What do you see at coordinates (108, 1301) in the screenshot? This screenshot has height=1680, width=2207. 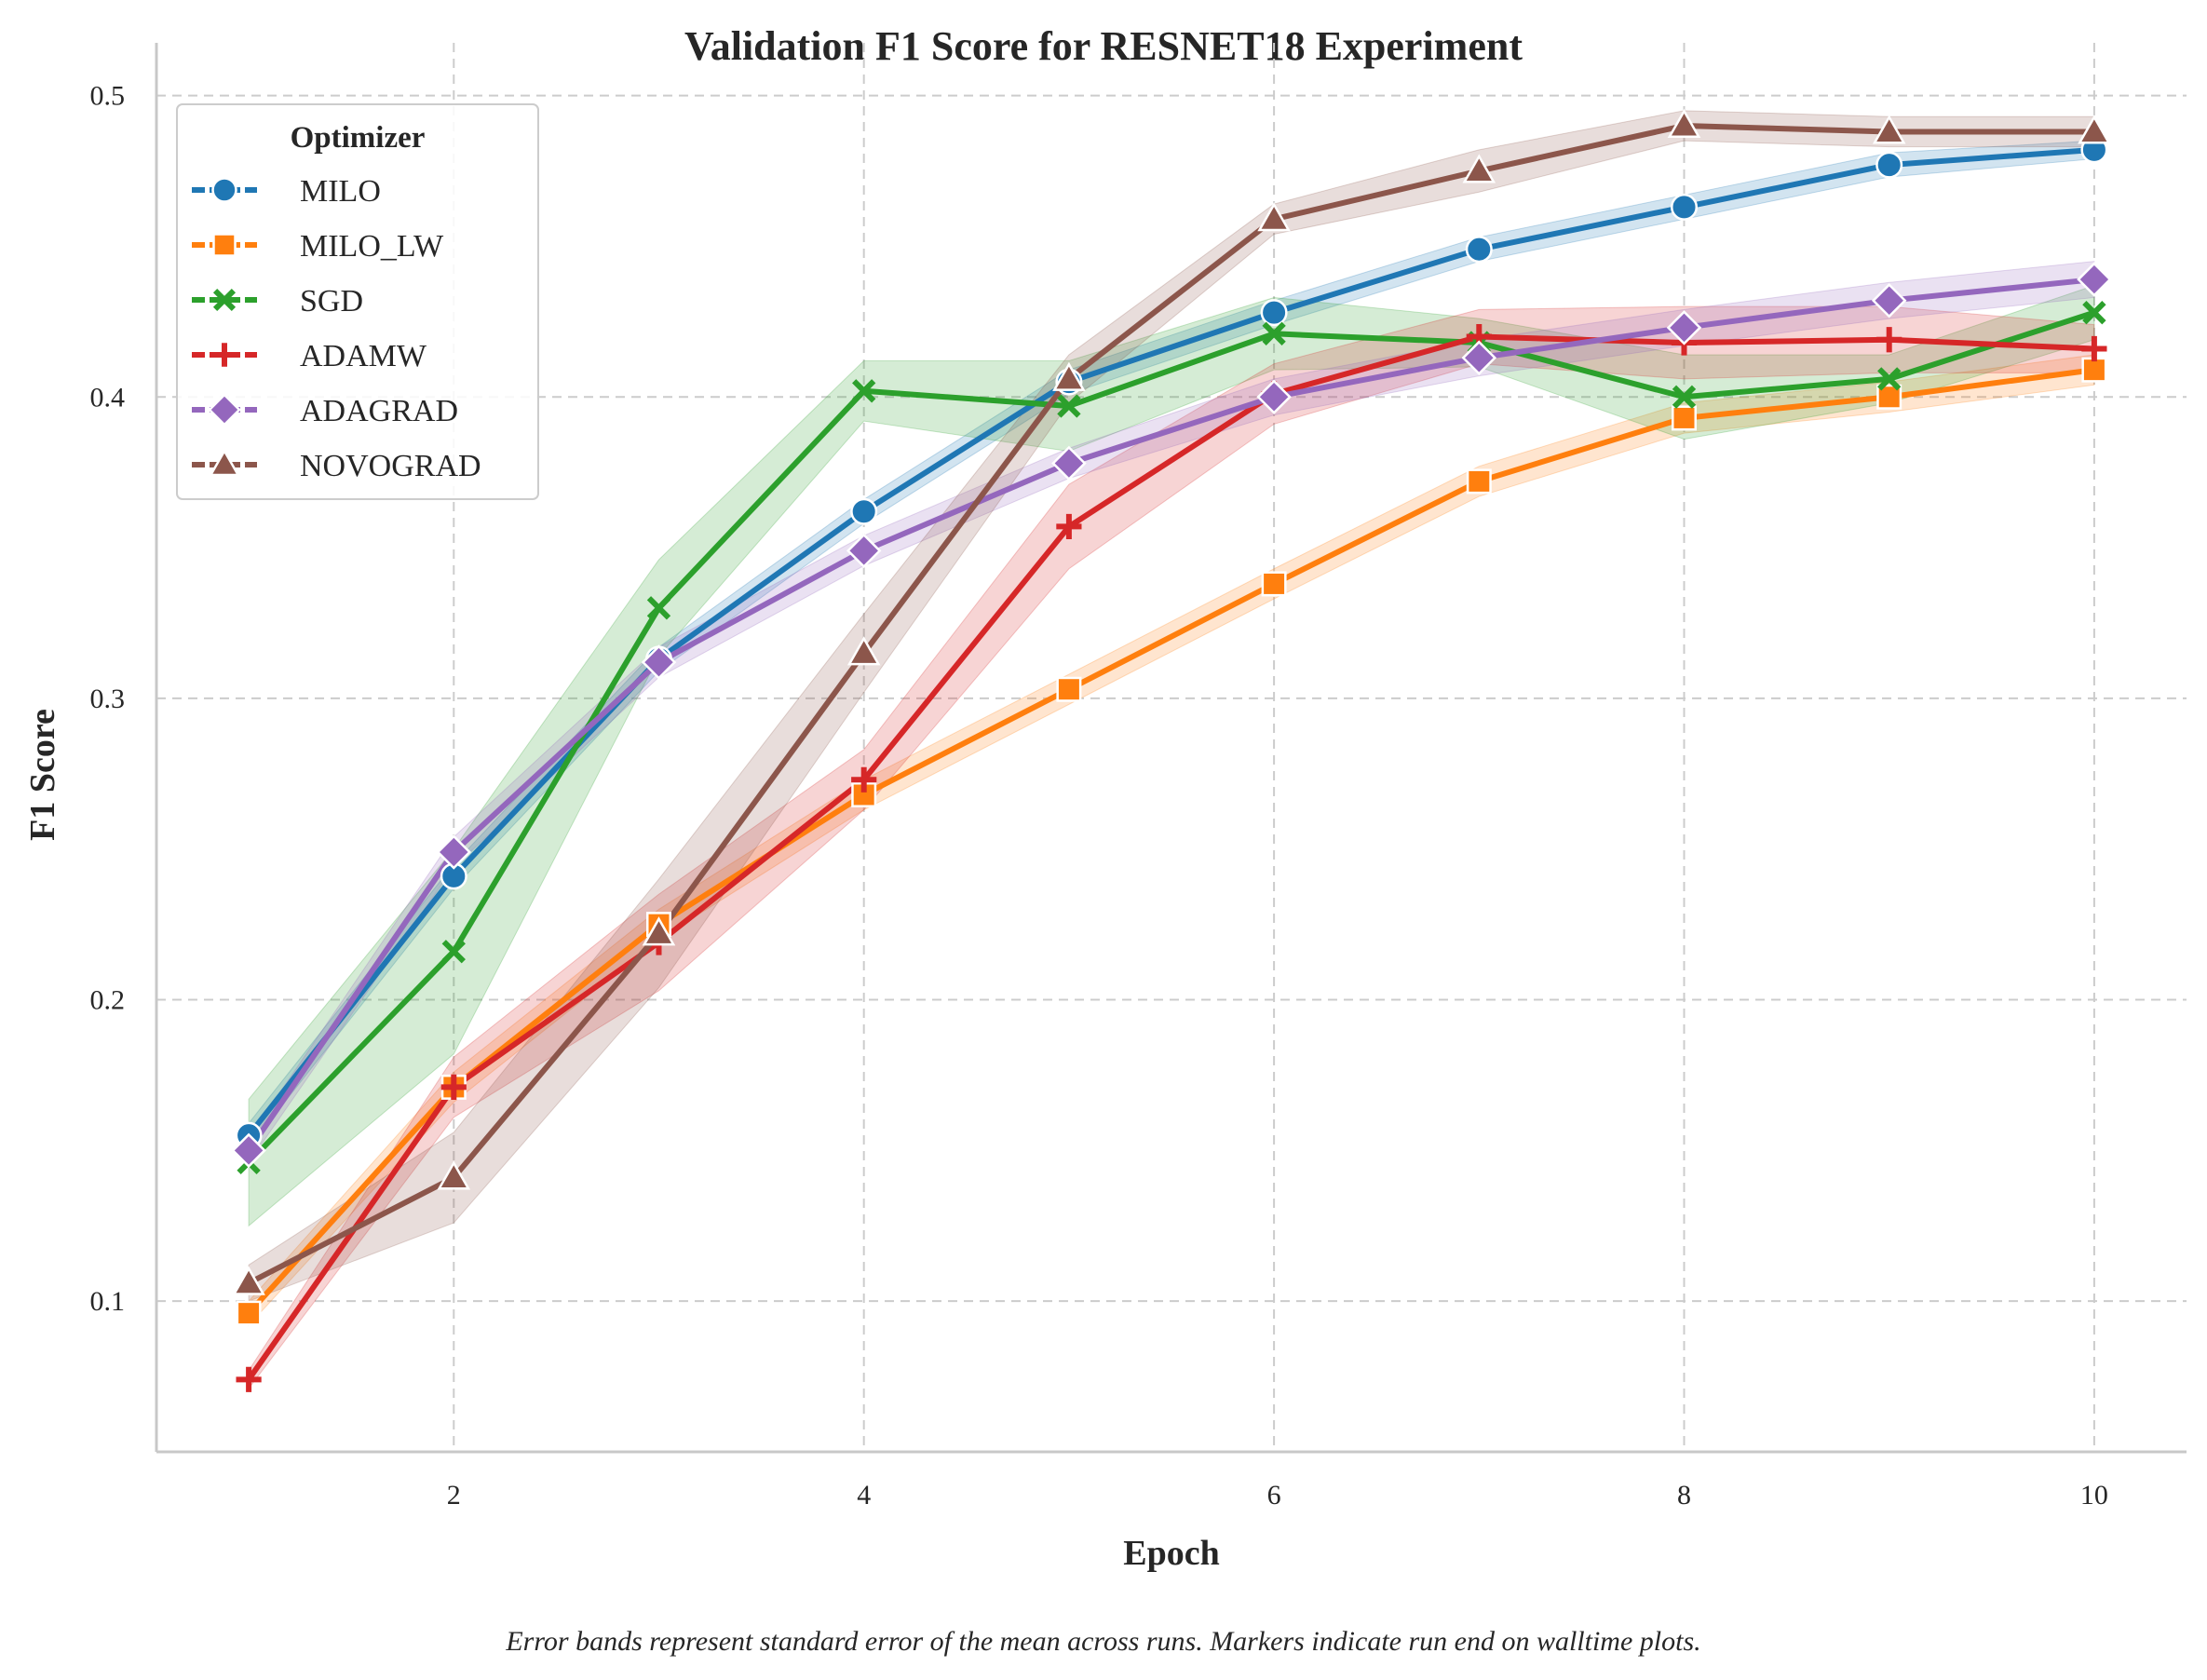 I see `y-tick-label: 0.1` at bounding box center [108, 1301].